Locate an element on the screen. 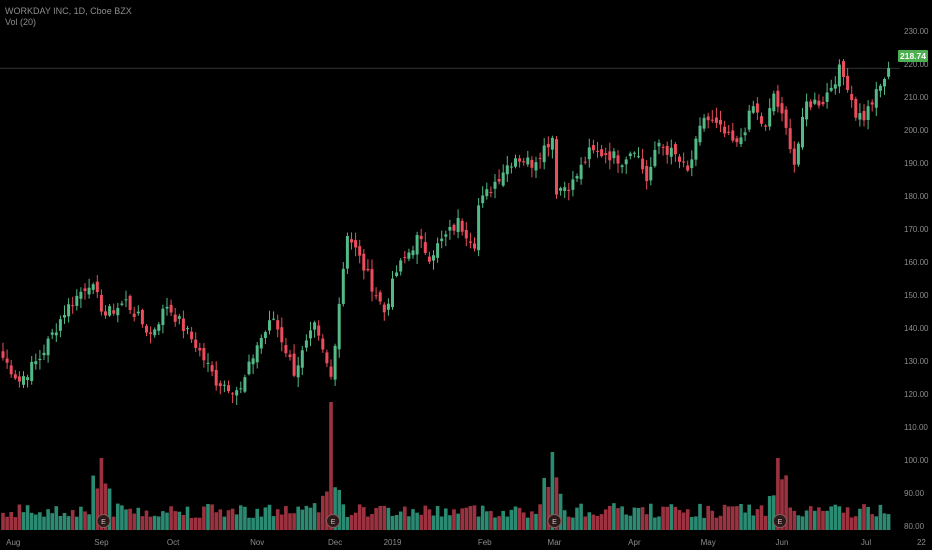 Image resolution: width=932 pixels, height=550 pixels. x-tick-label: Feb is located at coordinates (485, 542).